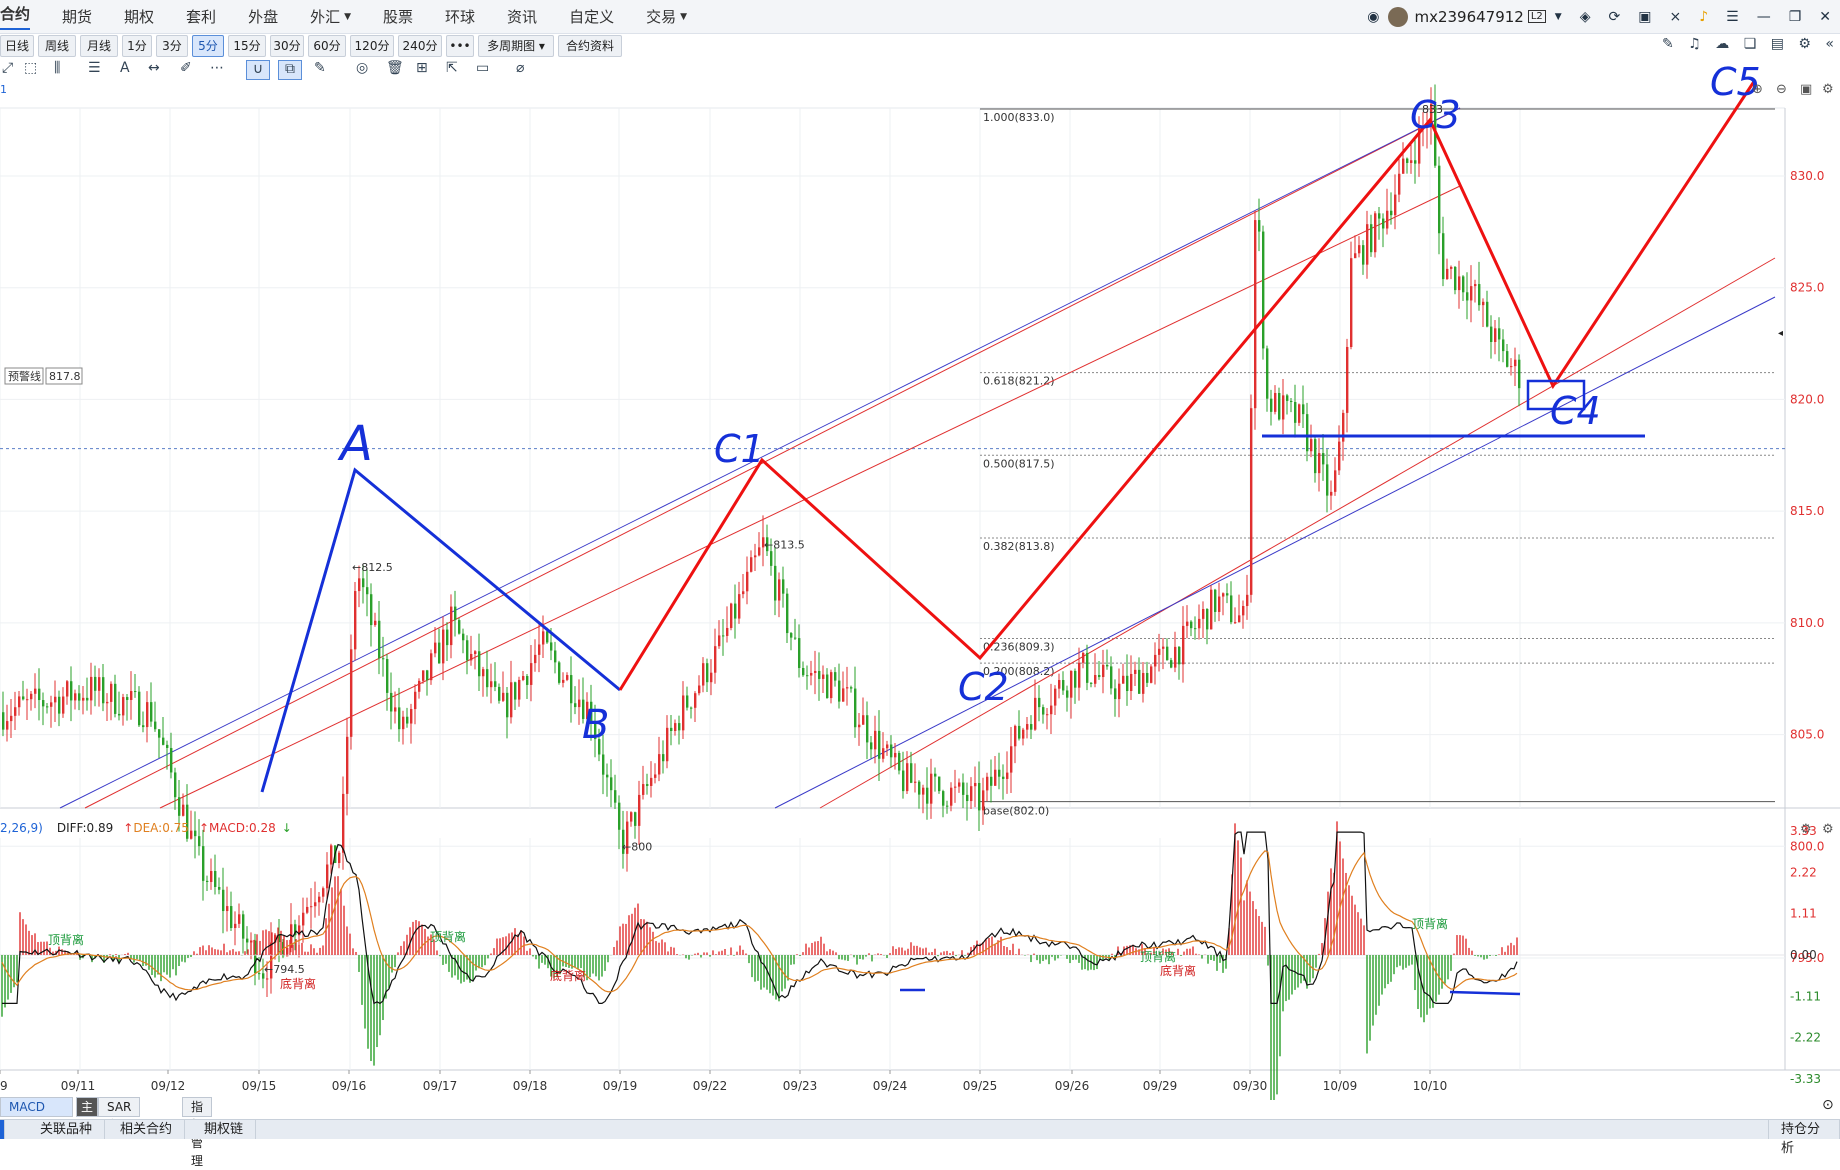 Image resolution: width=1840 pixels, height=1170 pixels. I want to click on pen-icon: ✎, so click(1668, 44).